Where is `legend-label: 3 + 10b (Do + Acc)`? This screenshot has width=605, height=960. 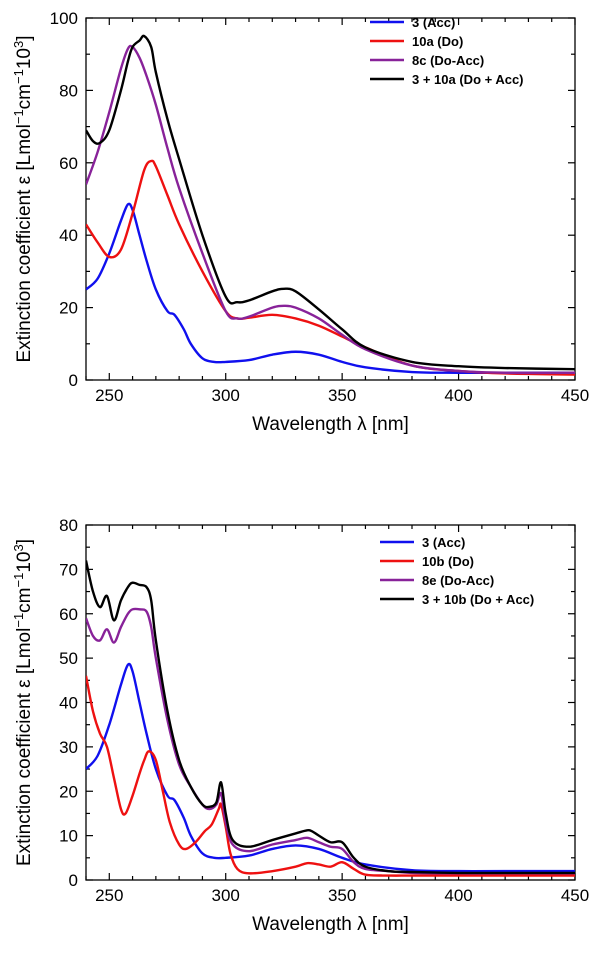 legend-label: 3 + 10b (Do + Acc) is located at coordinates (478, 599).